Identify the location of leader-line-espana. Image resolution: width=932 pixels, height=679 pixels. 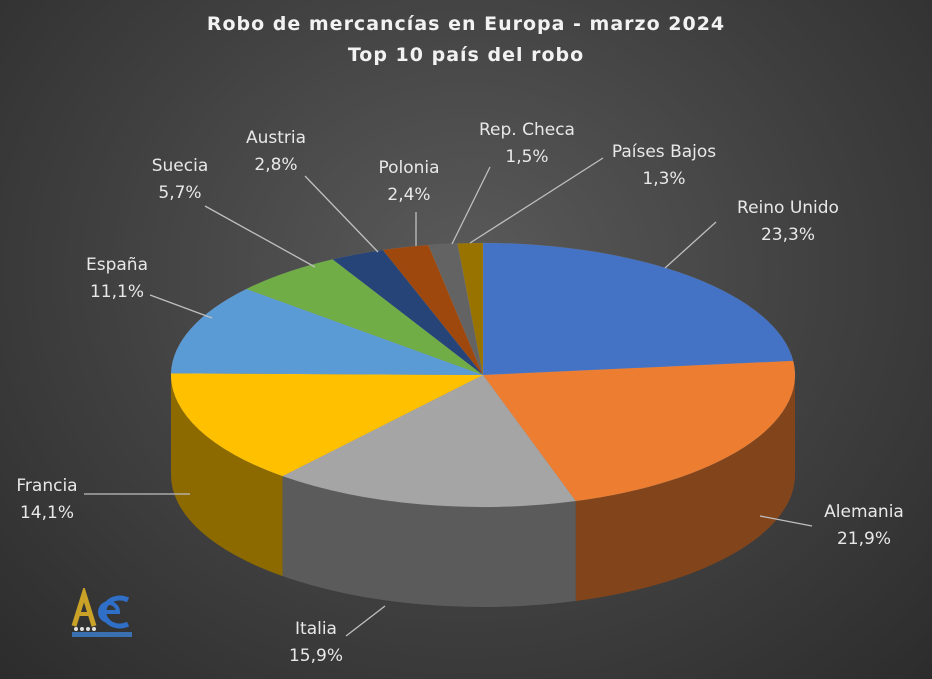
(181, 306).